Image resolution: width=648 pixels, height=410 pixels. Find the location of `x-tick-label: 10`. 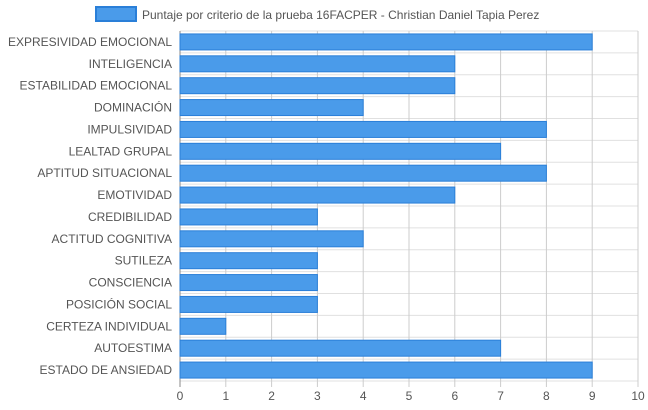

x-tick-label: 10 is located at coordinates (638, 396).